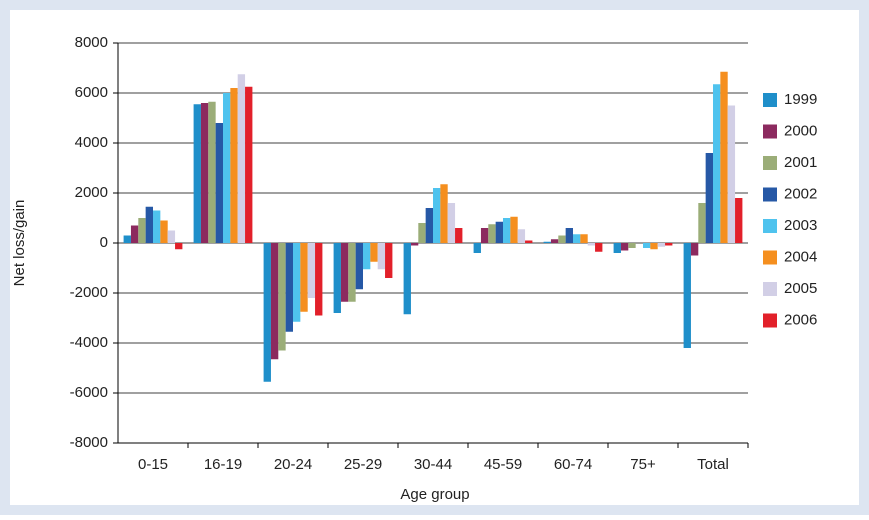  What do you see at coordinates (503, 464) in the screenshot?
I see `x-tick-label: 45-59` at bounding box center [503, 464].